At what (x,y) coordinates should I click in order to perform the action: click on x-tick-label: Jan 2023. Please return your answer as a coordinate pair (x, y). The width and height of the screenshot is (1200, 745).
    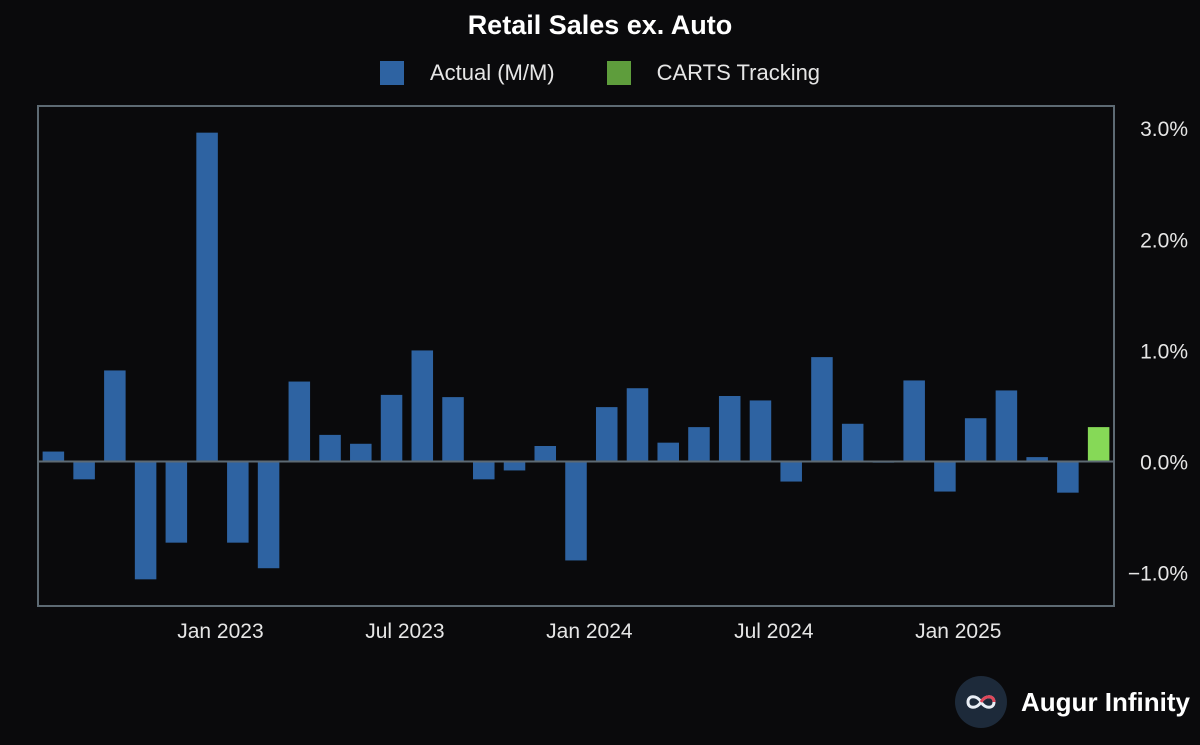
    Looking at the image, I should click on (220, 631).